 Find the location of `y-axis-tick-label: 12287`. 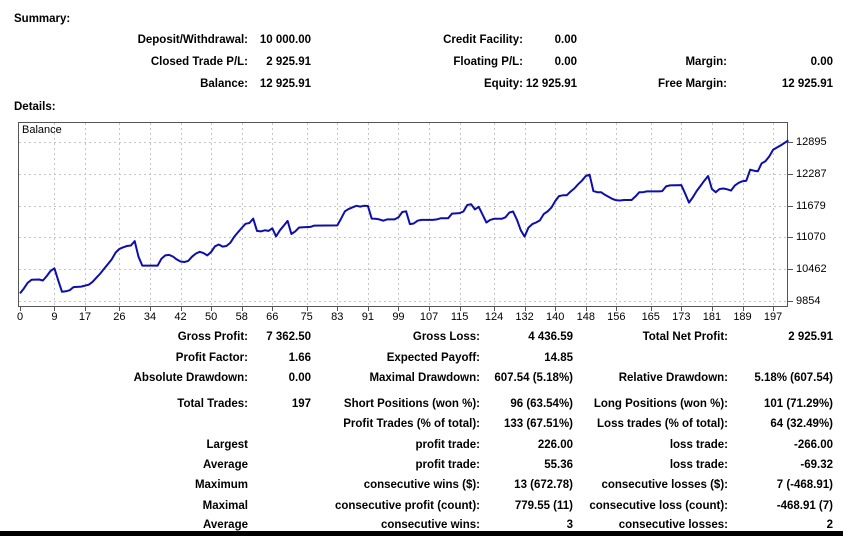

y-axis-tick-label: 12287 is located at coordinates (811, 173).